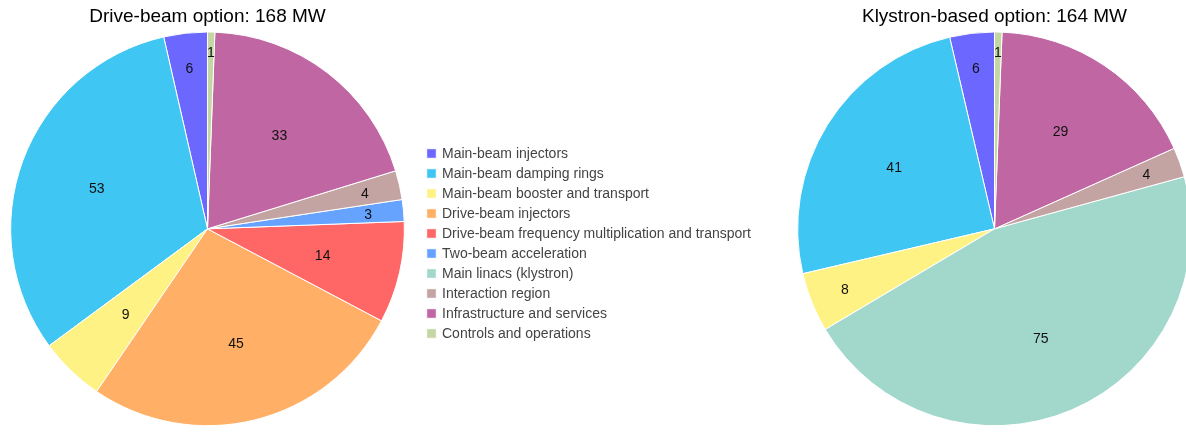  What do you see at coordinates (516, 333) in the screenshot?
I see `legend-label: Controls and operations` at bounding box center [516, 333].